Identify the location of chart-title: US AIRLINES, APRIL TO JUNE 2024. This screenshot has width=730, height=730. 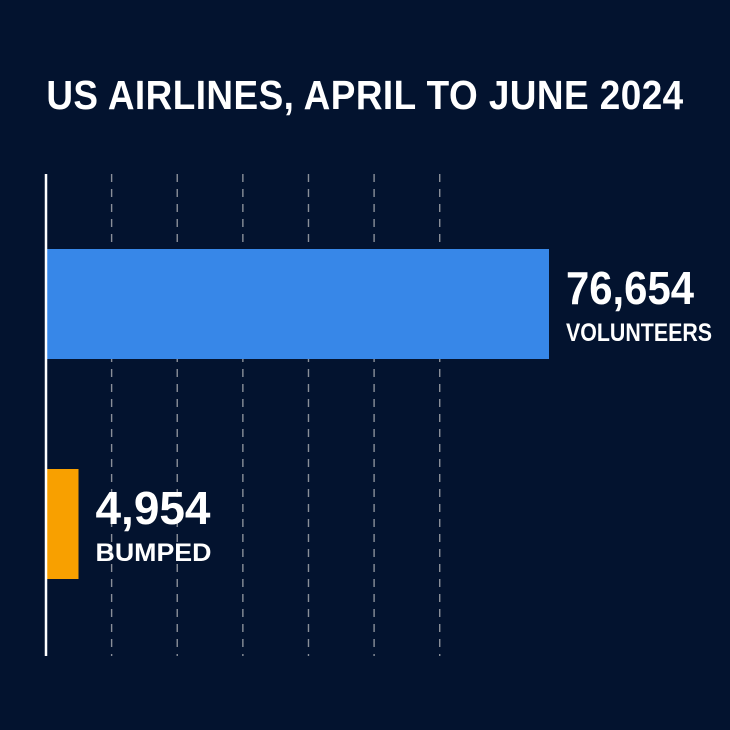
(365, 95).